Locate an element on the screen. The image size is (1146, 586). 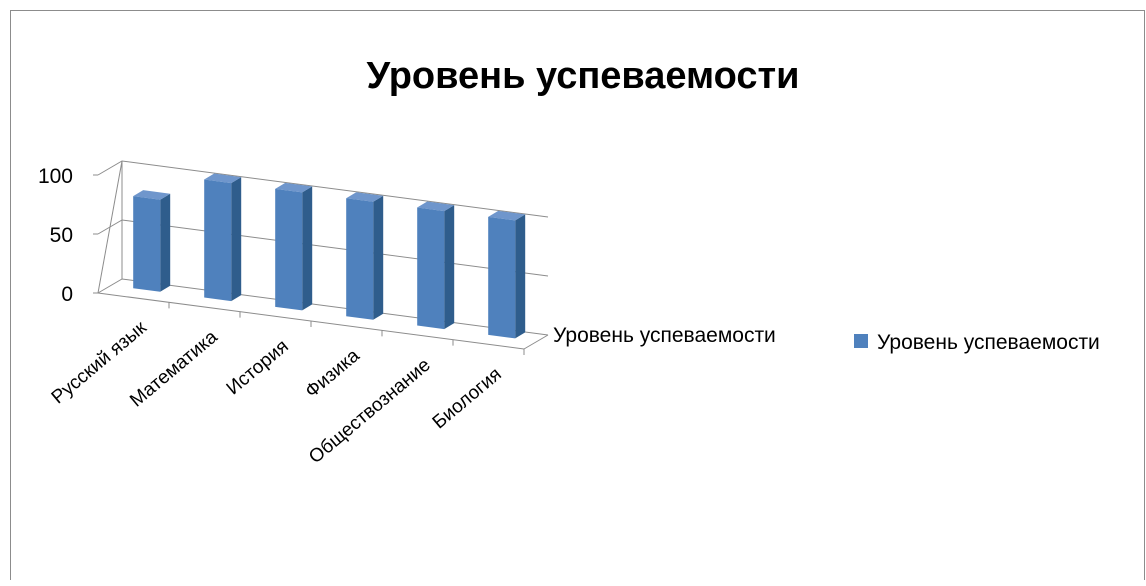
legend-swatch is located at coordinates (861, 341).